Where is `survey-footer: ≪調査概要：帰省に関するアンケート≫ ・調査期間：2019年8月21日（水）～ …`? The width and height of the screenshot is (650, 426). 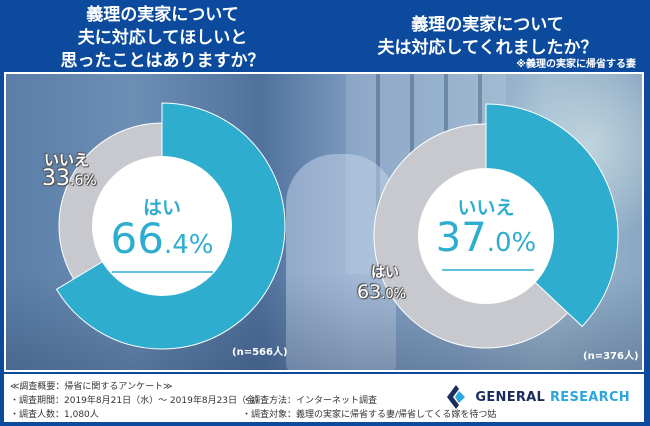 survey-footer: ≪調査概要：帰省に関するアンケート≫ ・調査期間：2019年8月21日（水）～ … is located at coordinates (324, 398).